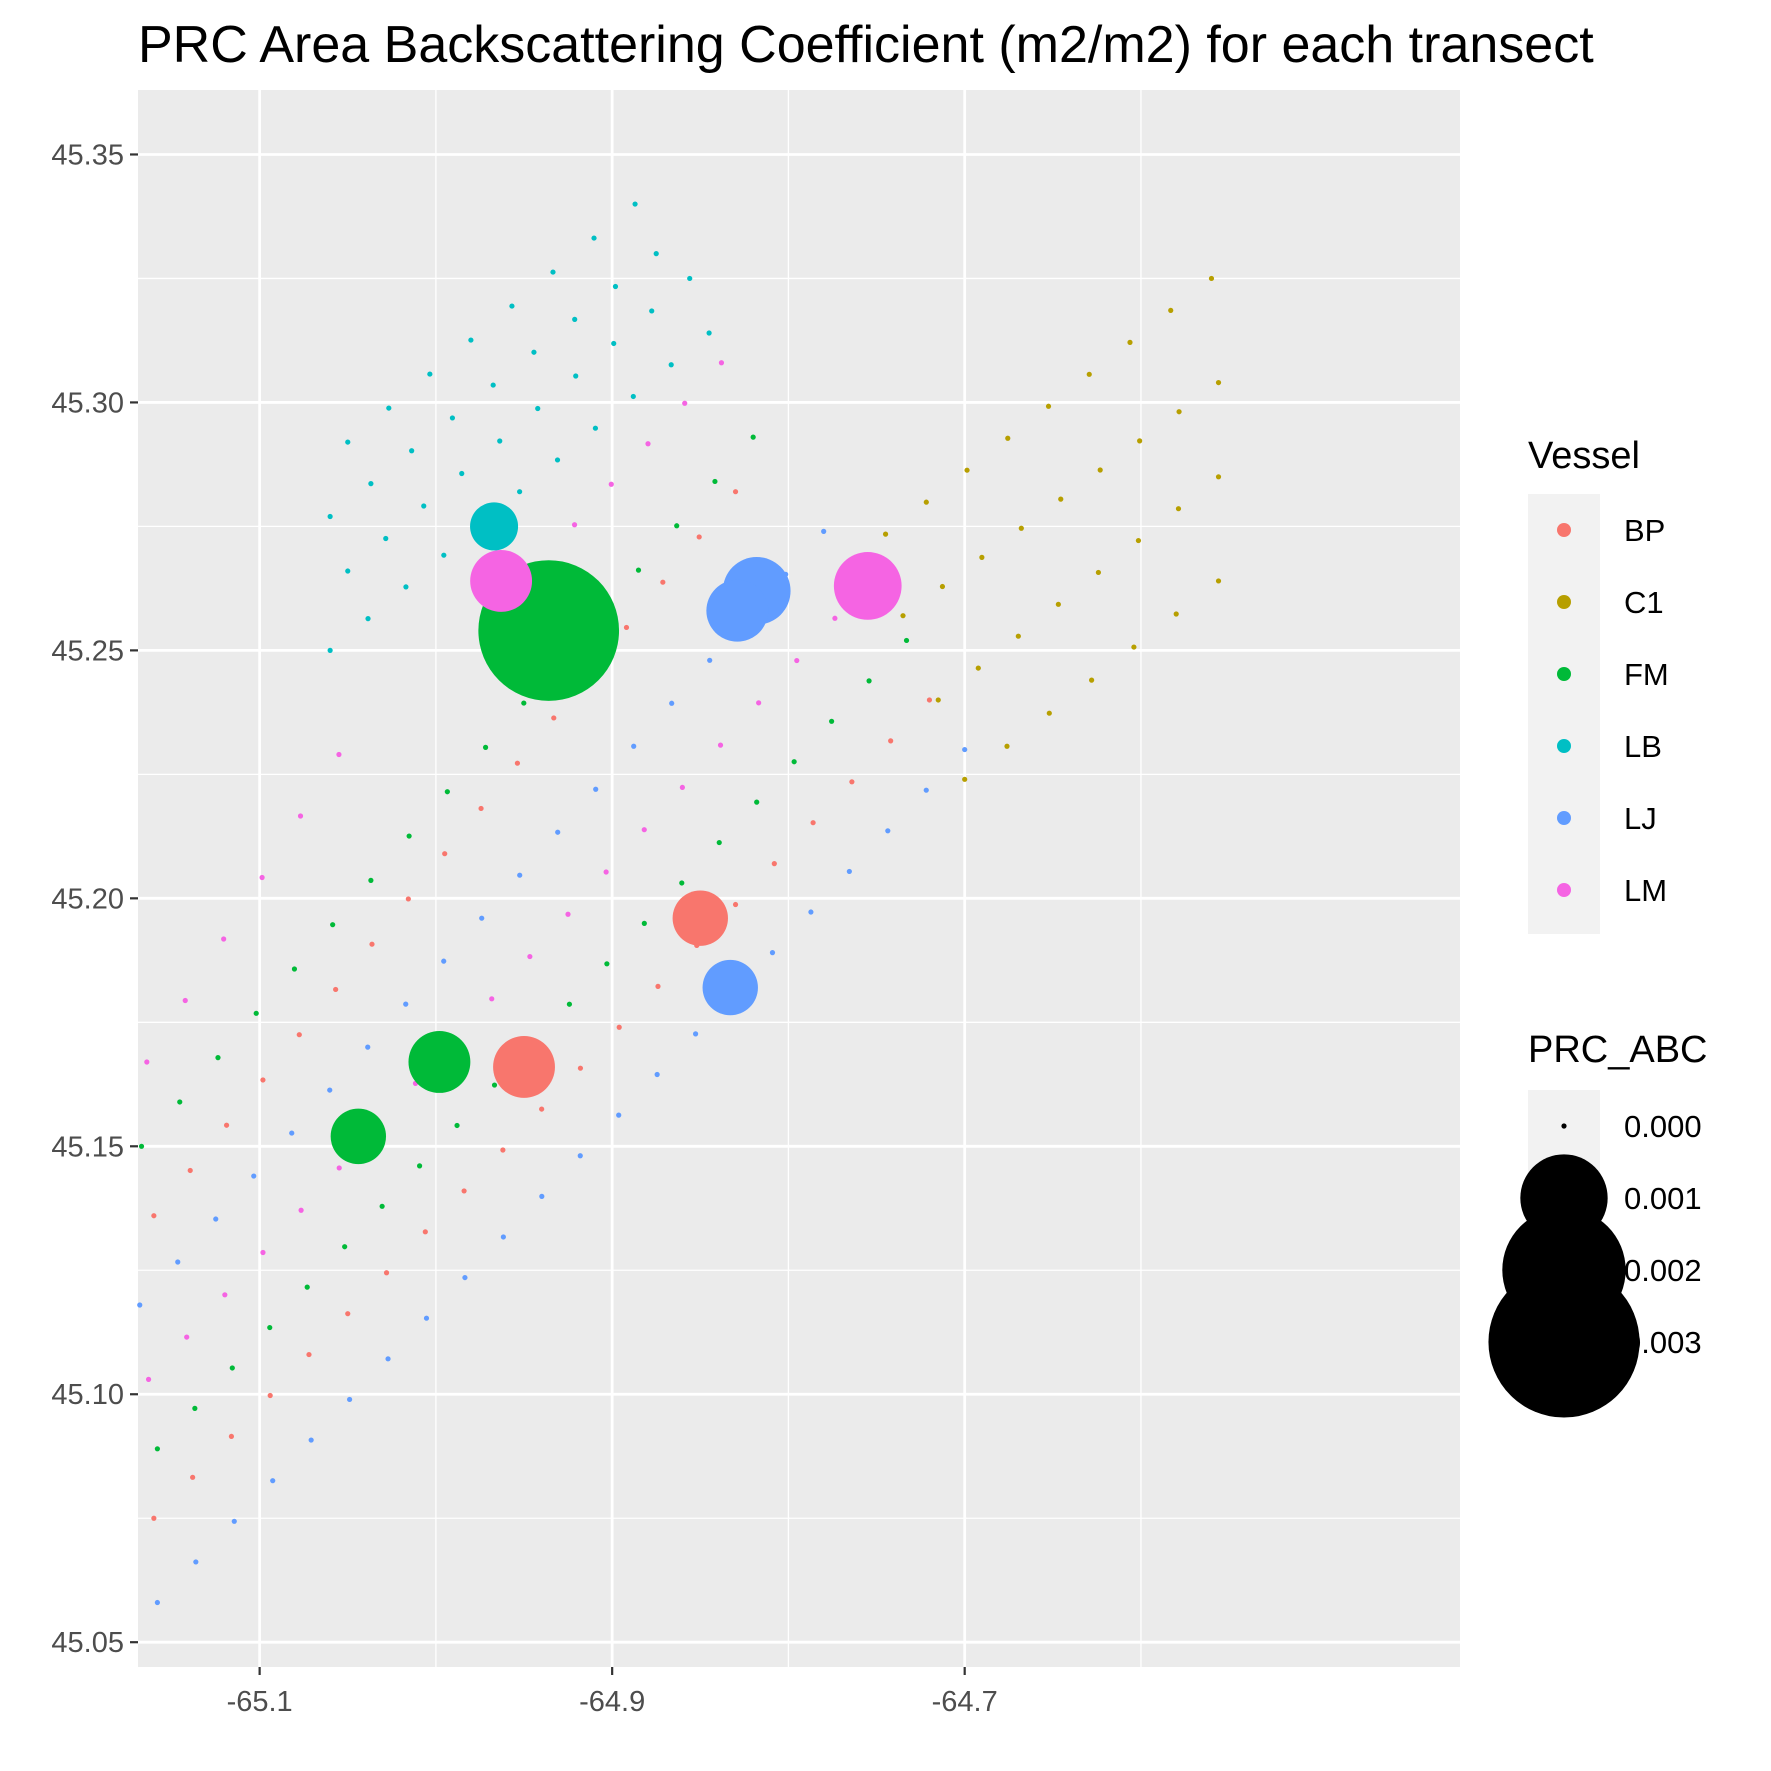 The image size is (1771, 1771). Describe the element at coordinates (260, 1702) in the screenshot. I see `x-tick-label: -65.1` at that location.